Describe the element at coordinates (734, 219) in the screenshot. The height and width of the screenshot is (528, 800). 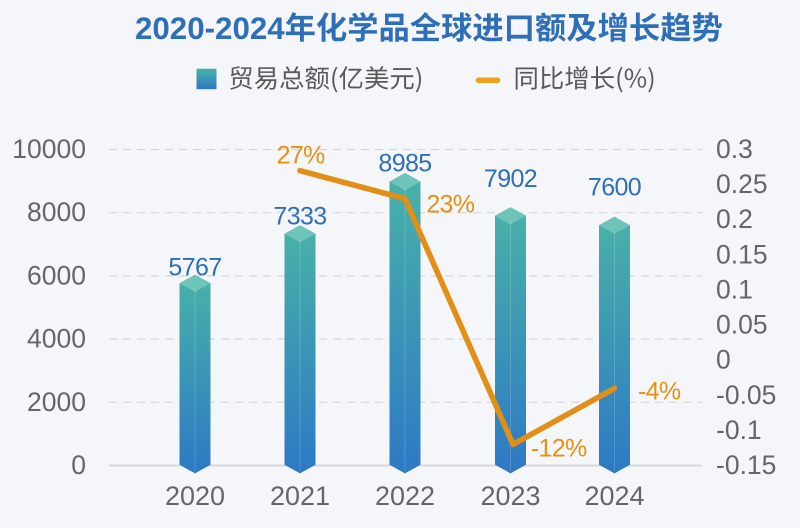
I see `svg-text: 0.2` at that location.